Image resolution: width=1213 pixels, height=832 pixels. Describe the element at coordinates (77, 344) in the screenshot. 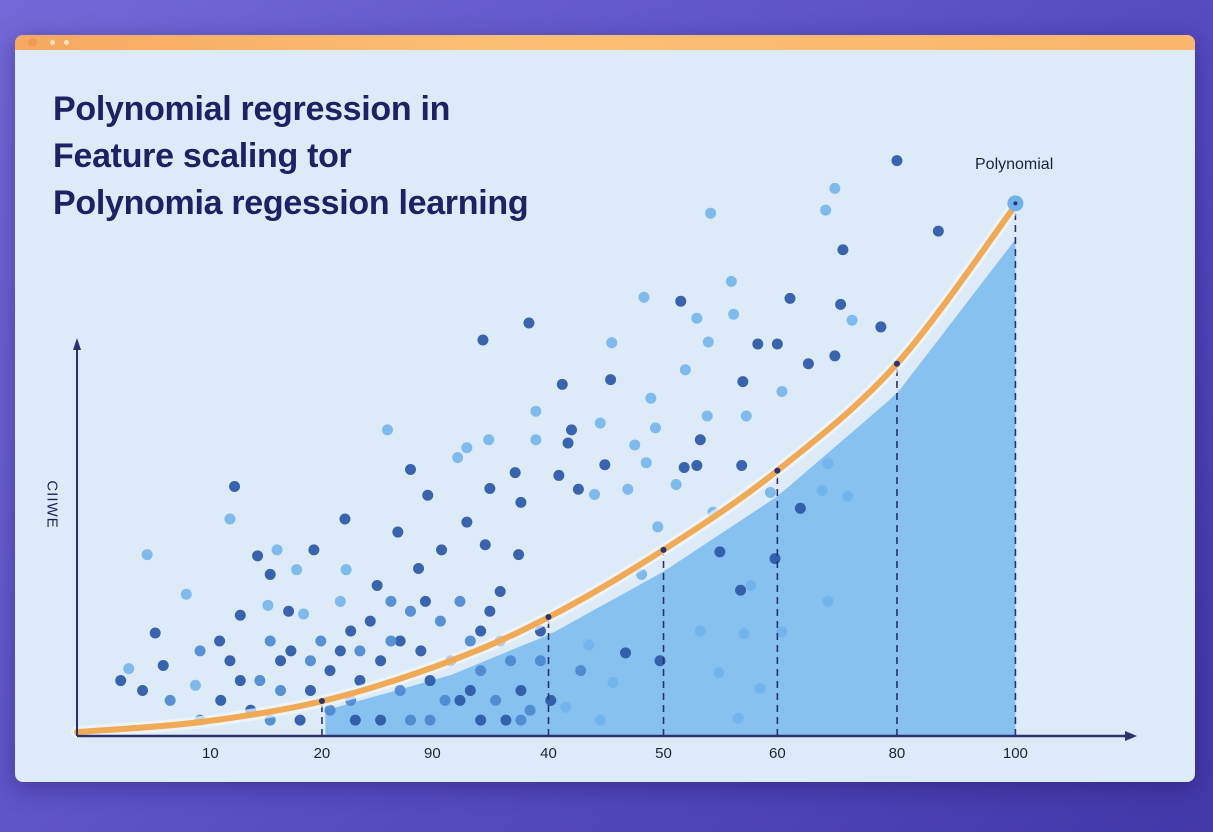

I see `y-axis-arrow-icon` at that location.